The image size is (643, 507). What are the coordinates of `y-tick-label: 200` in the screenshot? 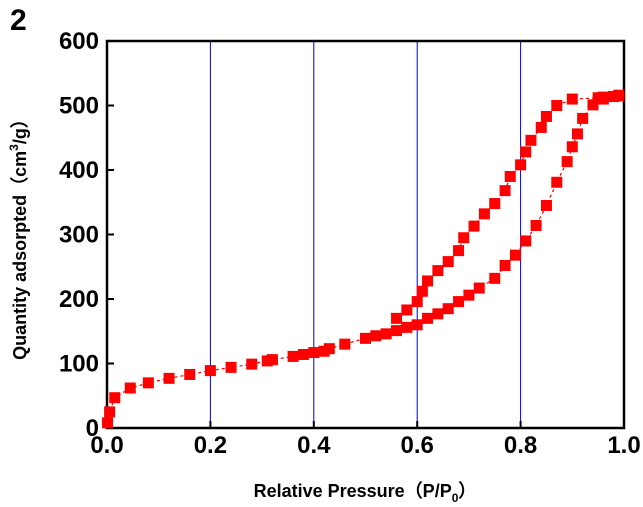 It's located at (79, 299).